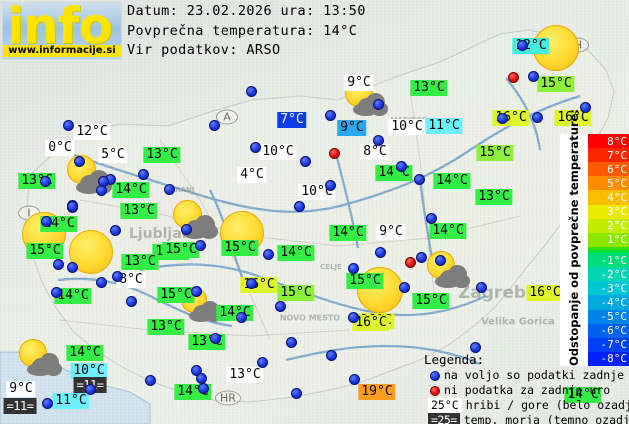 This screenshot has height=424, width=629. What do you see at coordinates (608, 316) in the screenshot?
I see `scale-row-14: -5°C` at bounding box center [608, 316].